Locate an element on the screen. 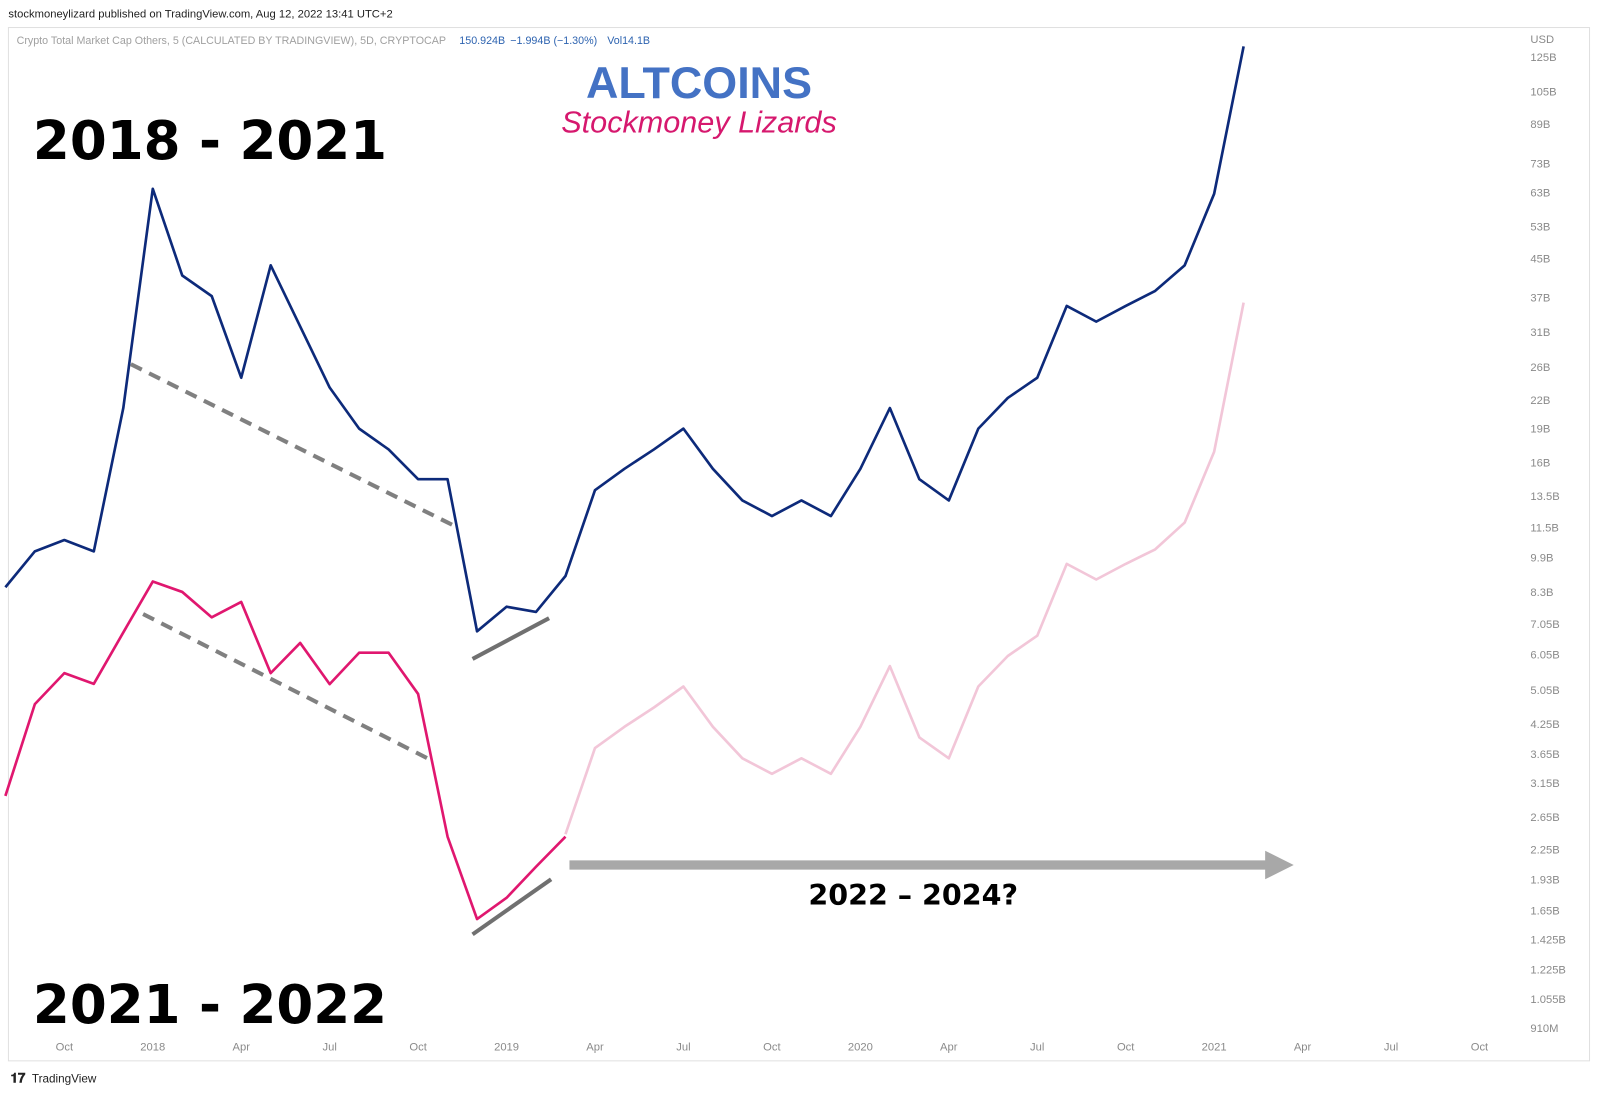 This screenshot has width=1600, height=1119. series-label: 2018 - 2021 is located at coordinates (210, 141).